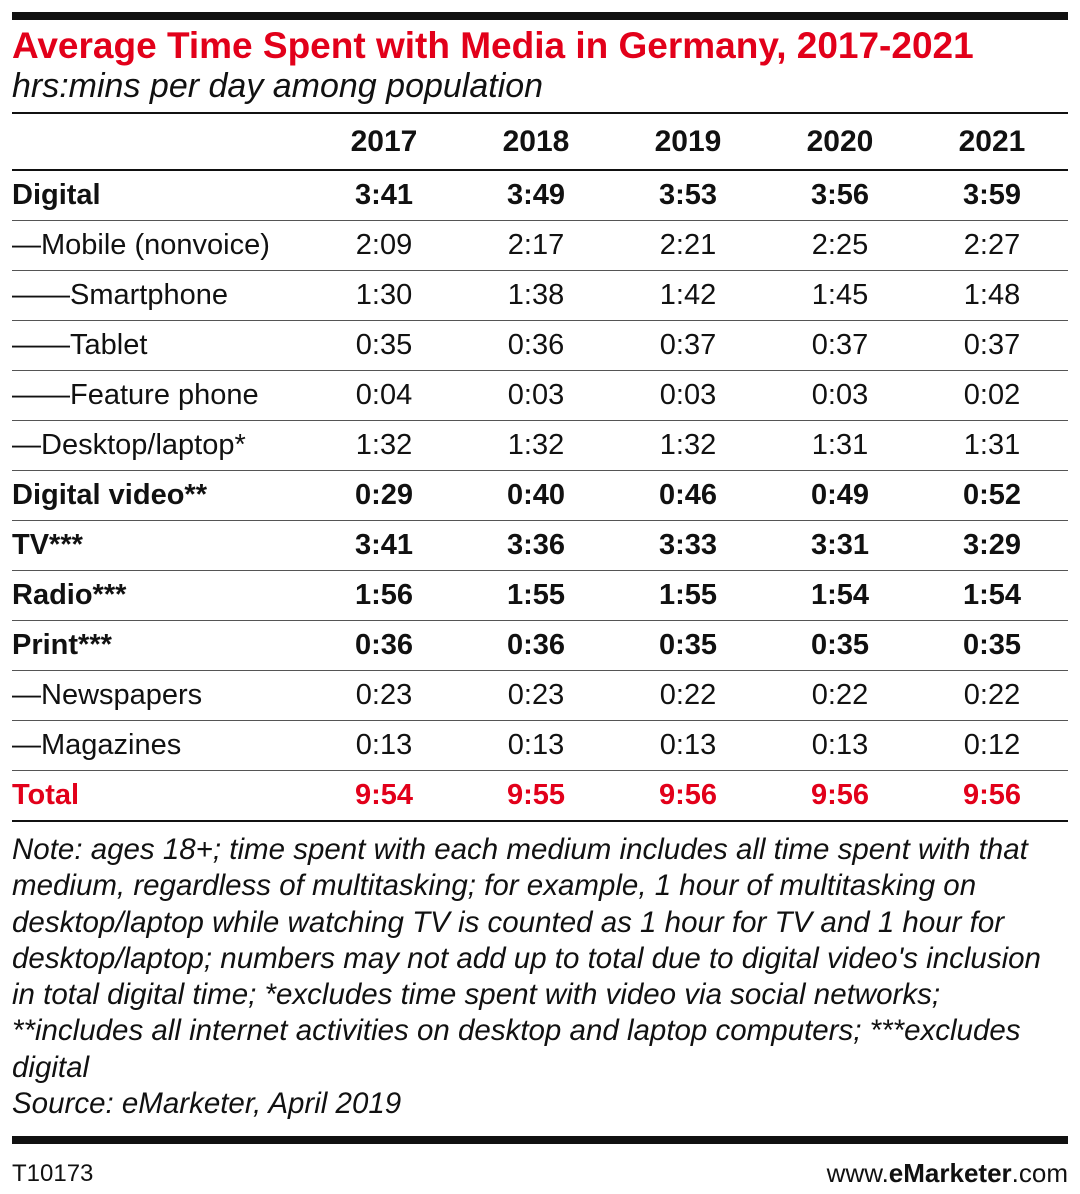 This screenshot has width=1080, height=1194. What do you see at coordinates (384, 395) in the screenshot?
I see `cell-value: 0:04` at bounding box center [384, 395].